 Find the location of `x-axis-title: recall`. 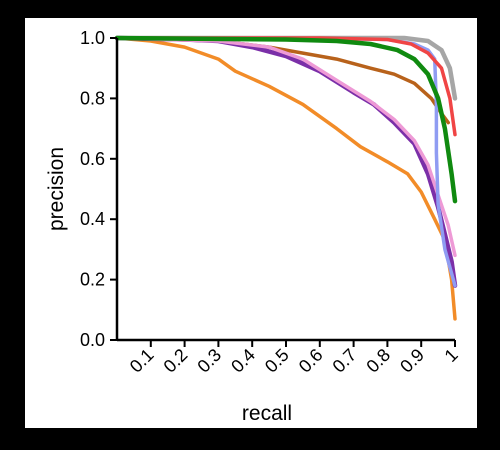

x-axis-title: recall is located at coordinates (267, 413).